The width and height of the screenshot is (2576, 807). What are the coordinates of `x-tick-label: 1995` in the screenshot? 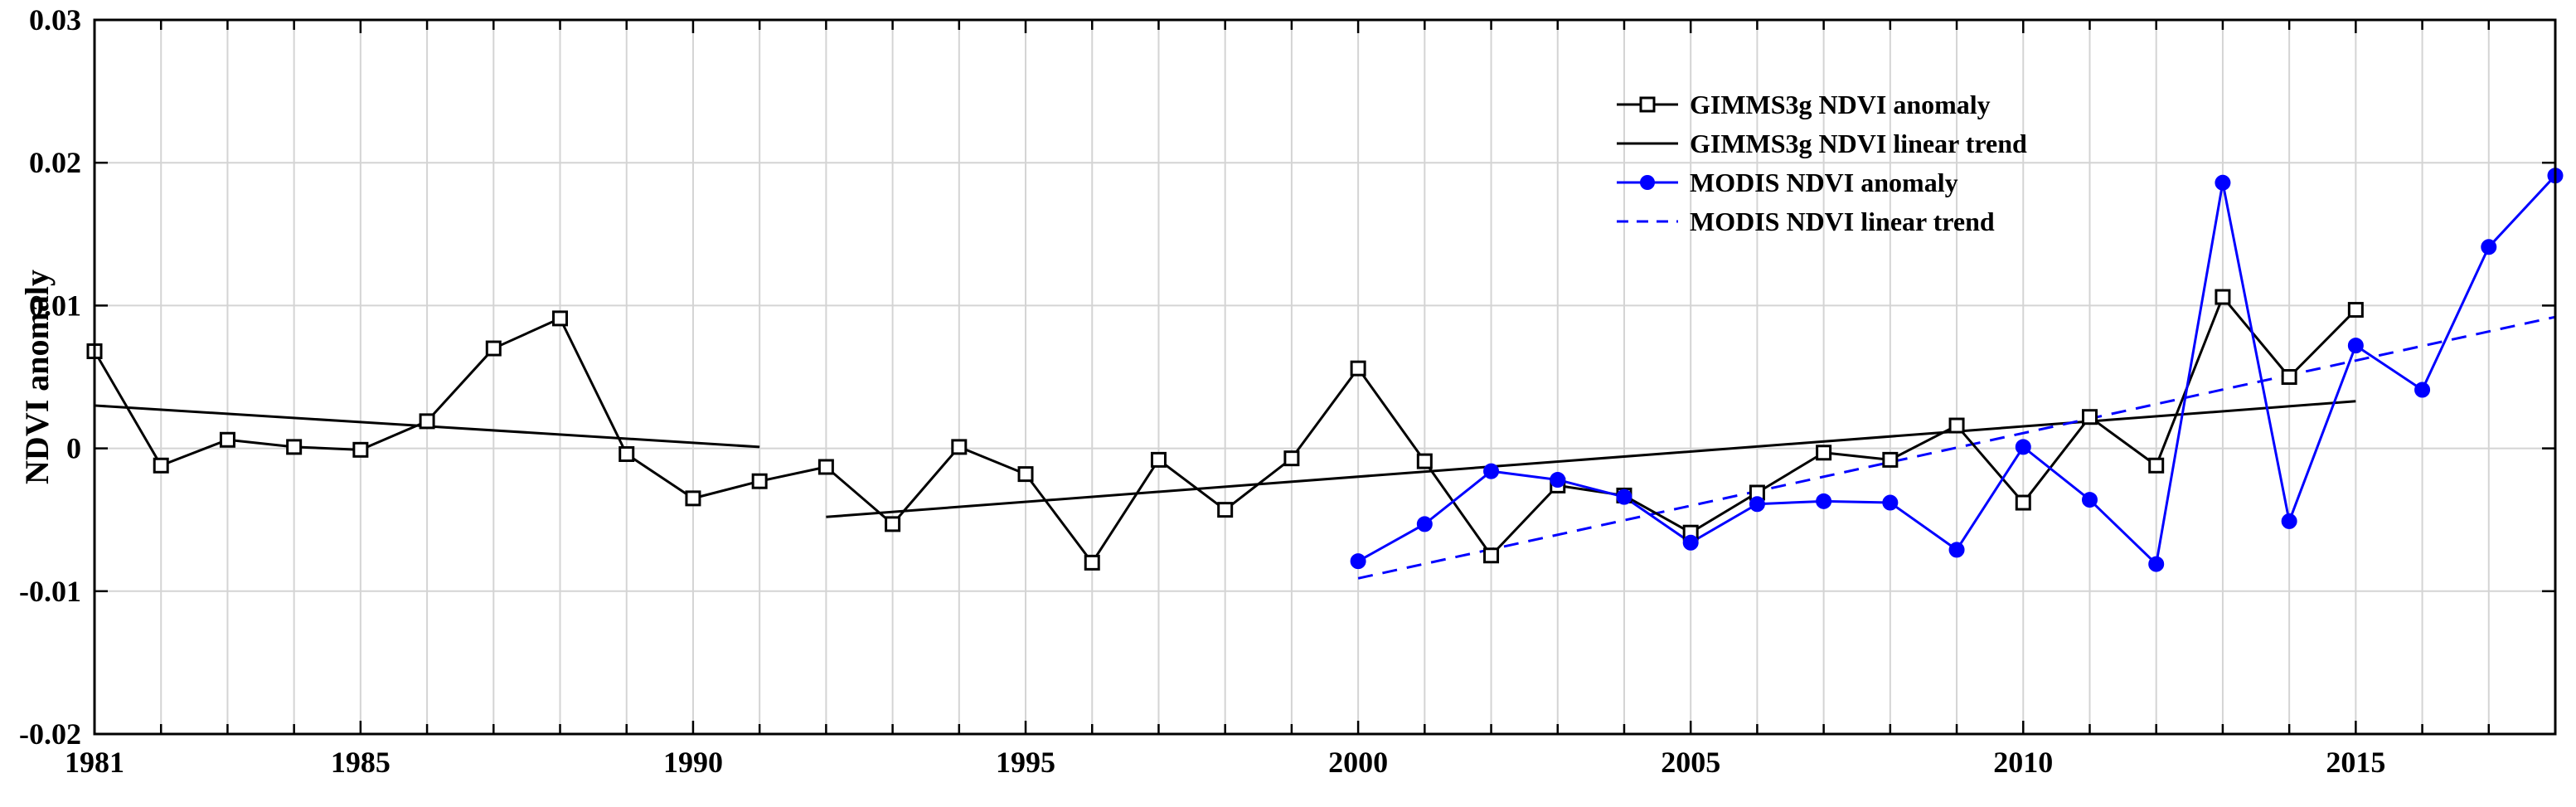 It's located at (1025, 762).